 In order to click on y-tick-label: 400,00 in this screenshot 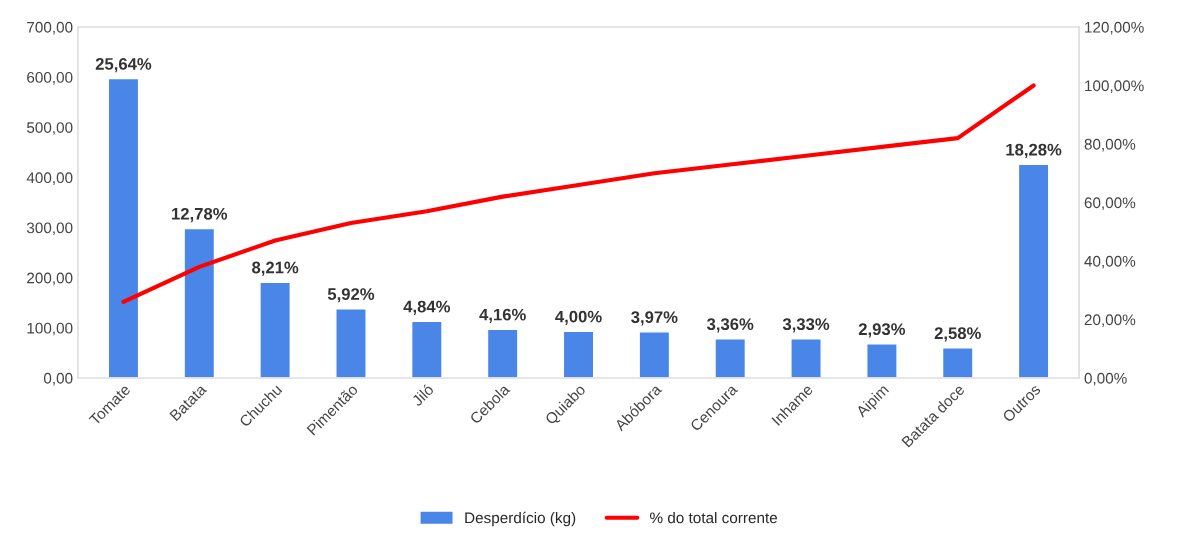, I will do `click(49, 178)`.